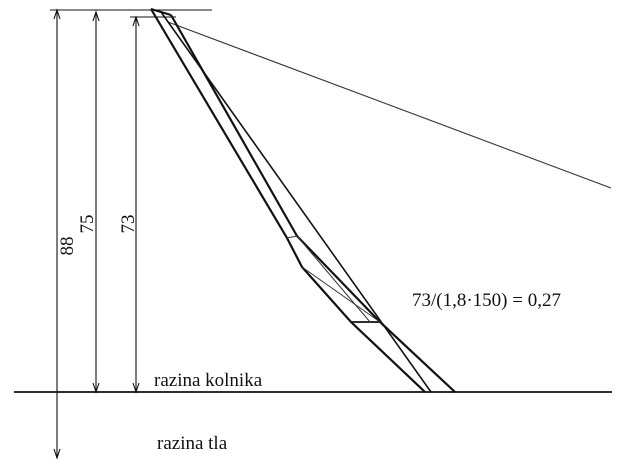 This screenshot has width=622, height=459. I want to click on slope-formula: 73/(1,8·150) = 0,27, so click(486, 300).